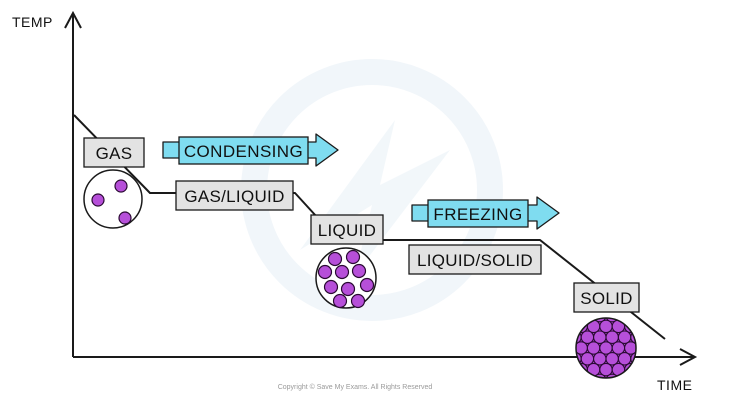 Image resolution: width=752 pixels, height=403 pixels. What do you see at coordinates (674, 385) in the screenshot?
I see `x-axis-label: TIME` at bounding box center [674, 385].